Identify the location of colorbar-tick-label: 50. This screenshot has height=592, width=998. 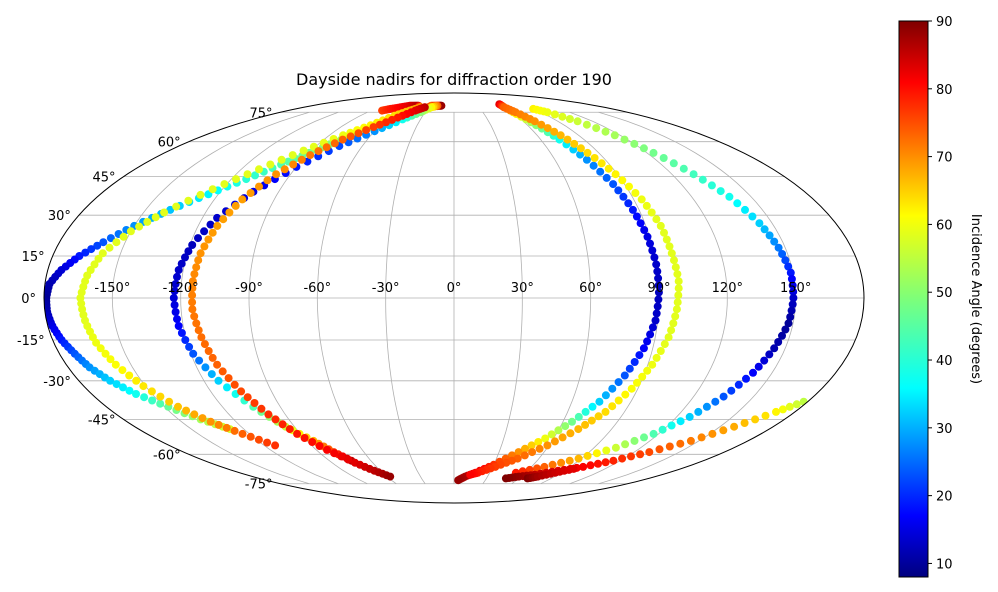
(944, 293).